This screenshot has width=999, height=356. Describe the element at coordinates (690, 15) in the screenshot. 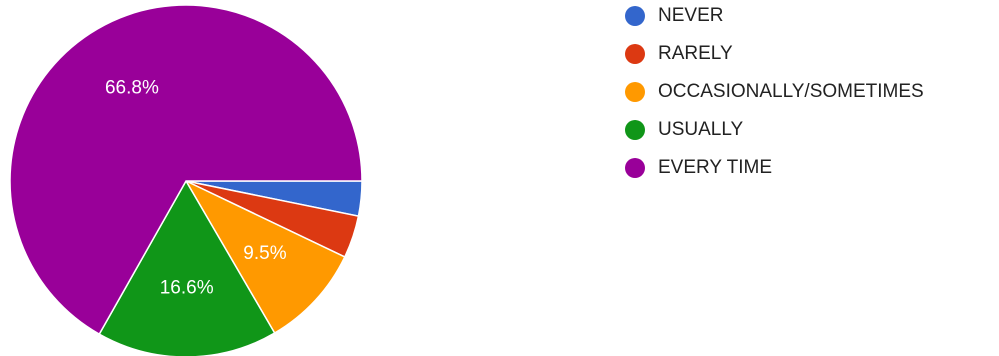

I see `legend-label: NEVER` at that location.